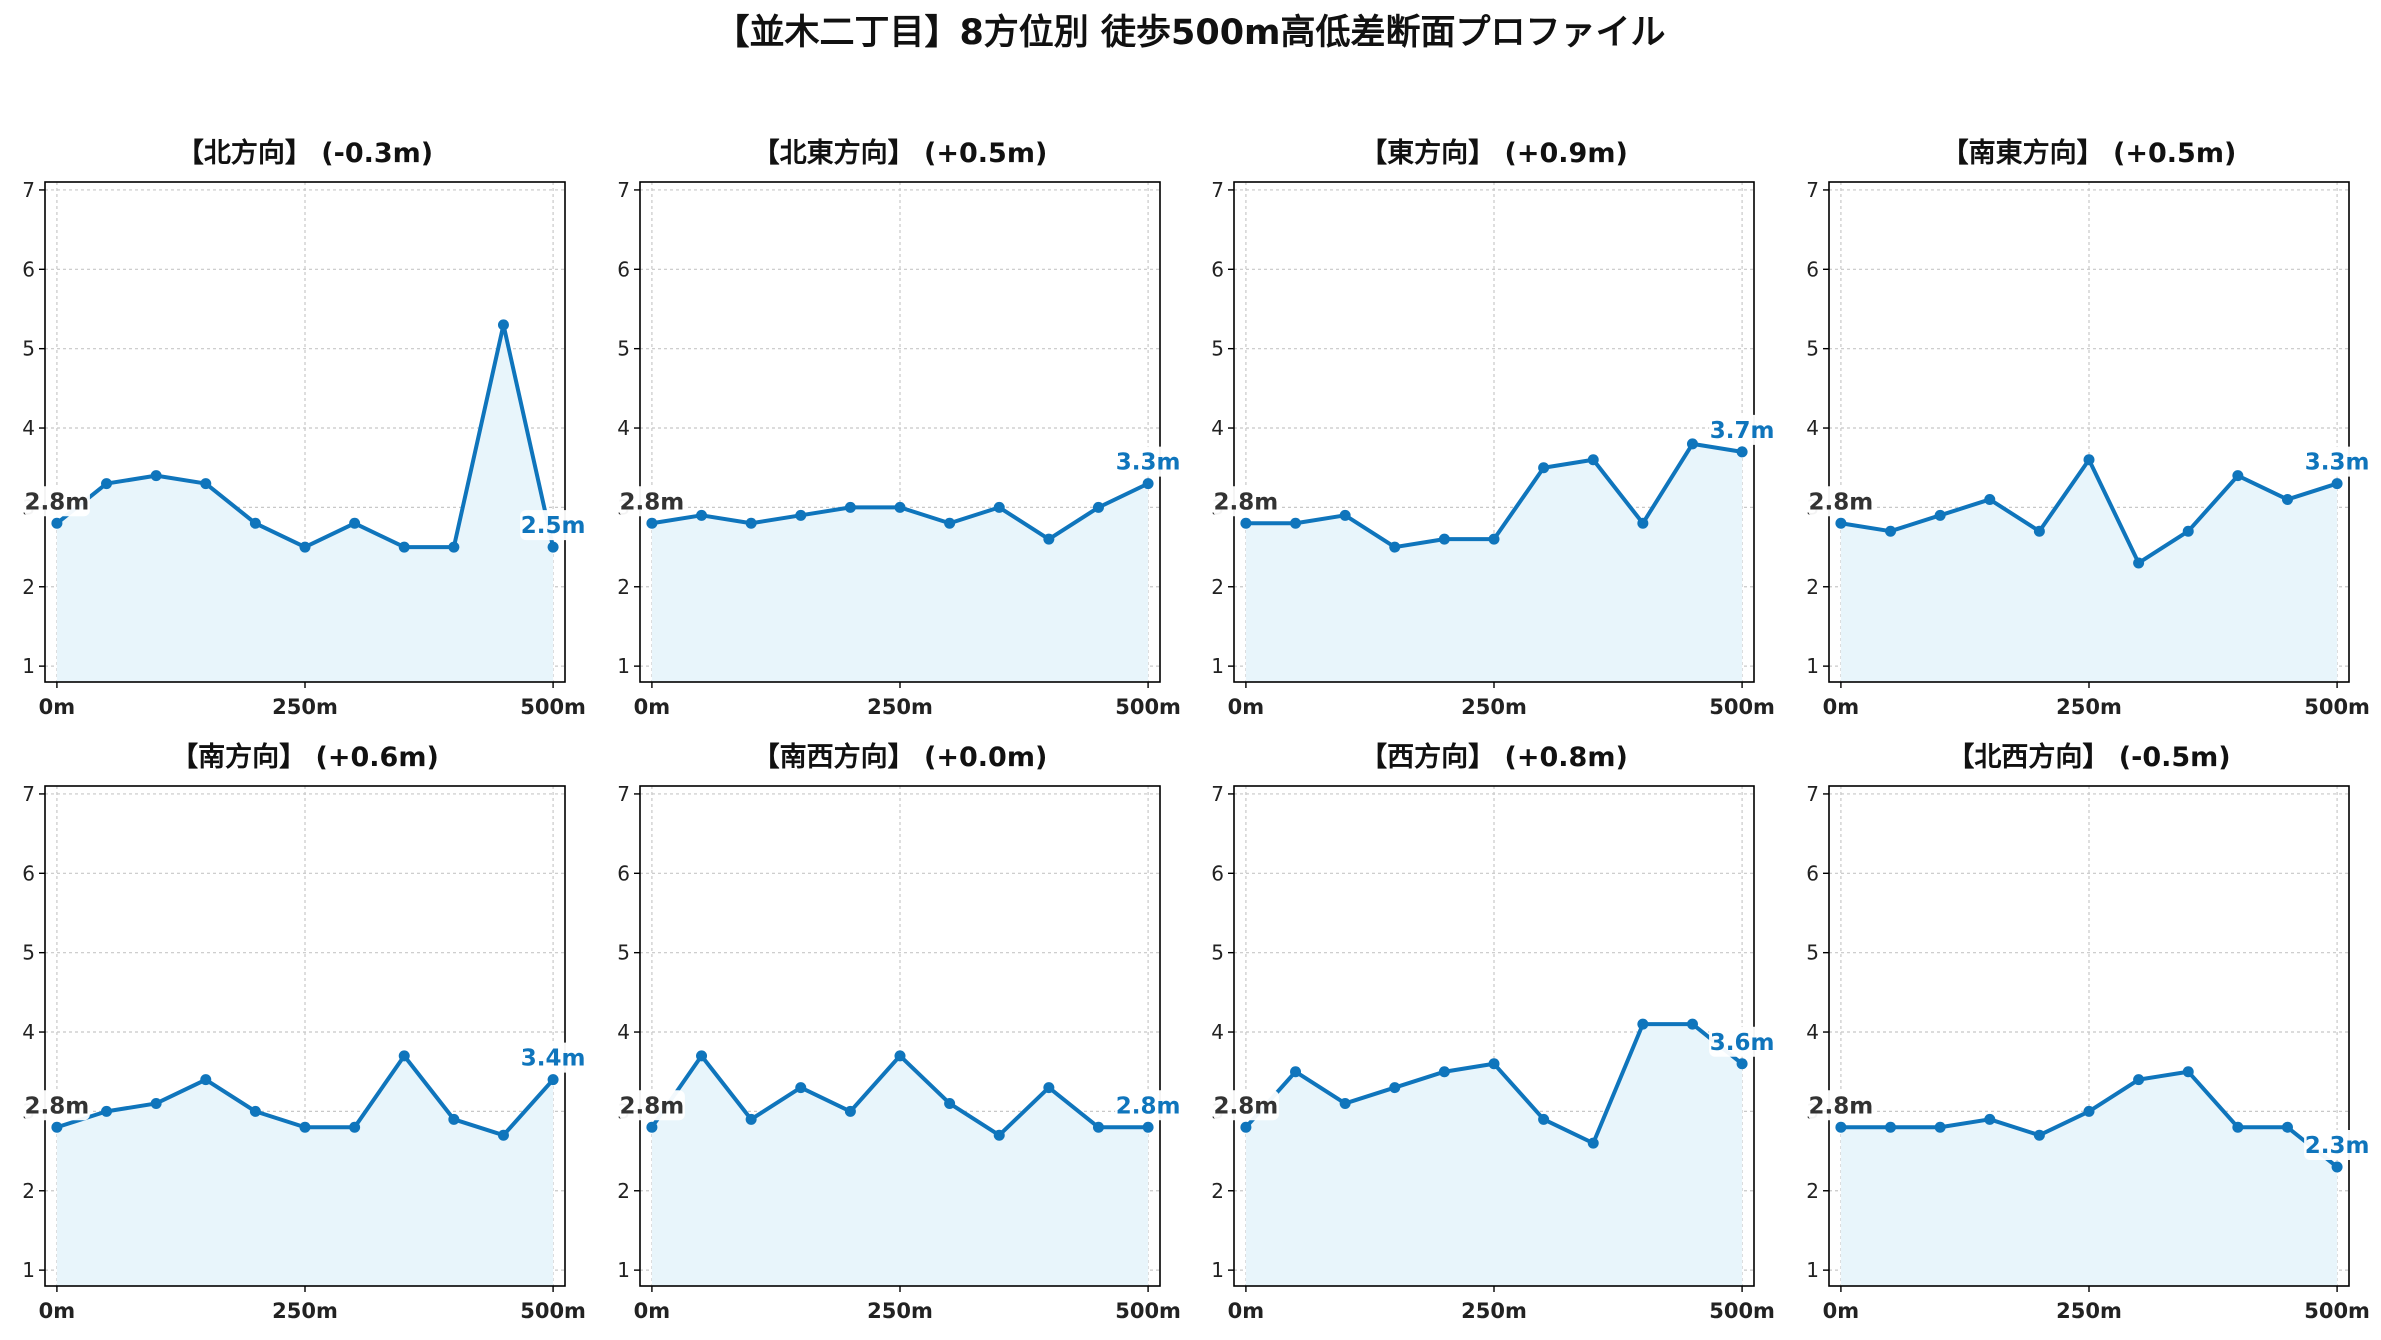 The image size is (2381, 1340). Describe the element at coordinates (1493, 1032) in the screenshot. I see `profile-panel: 【西方向】 (+0.8m)12345670m250m500m2.8m3.6m` at that location.